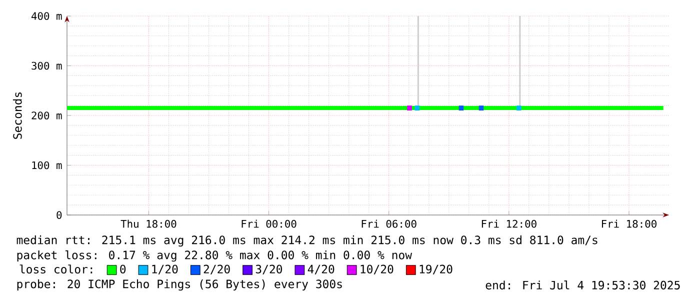 Image resolution: width=697 pixels, height=297 pixels. I want to click on legend-label: 4/20, so click(321, 269).